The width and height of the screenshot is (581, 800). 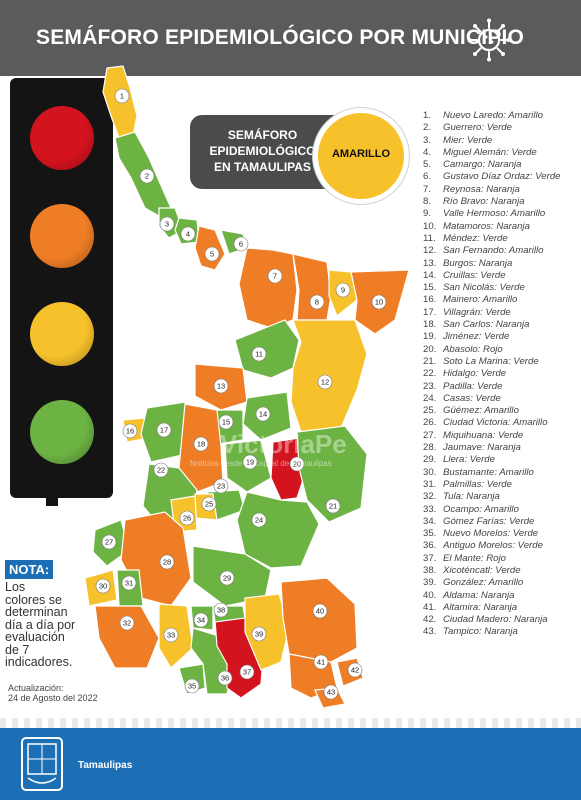 I want to click on lamp-green, so click(x=62, y=432).